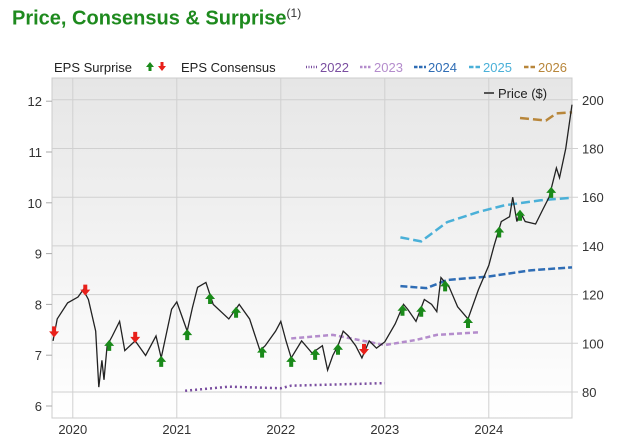  I want to click on right-tick-label: 200, so click(593, 100).